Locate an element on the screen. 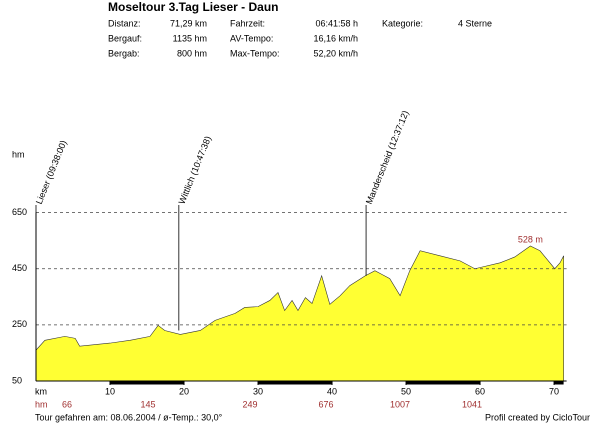  stat-value: 71,29 km is located at coordinates (188, 23).